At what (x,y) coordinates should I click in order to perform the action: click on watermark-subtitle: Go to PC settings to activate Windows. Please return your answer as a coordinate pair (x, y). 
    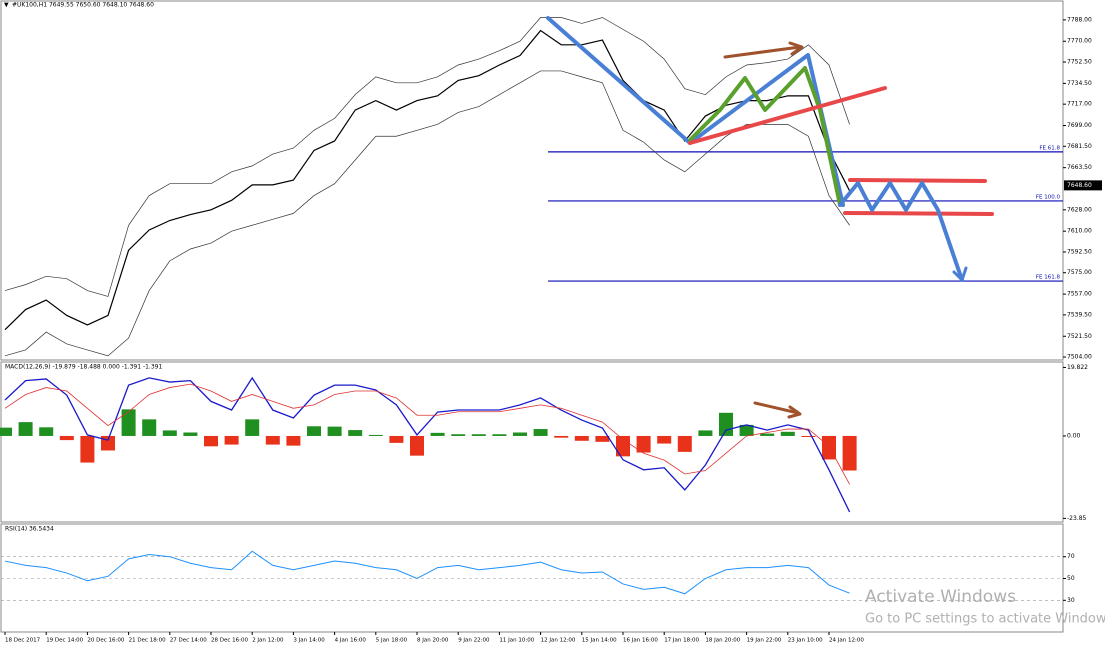
    Looking at the image, I should click on (985, 619).